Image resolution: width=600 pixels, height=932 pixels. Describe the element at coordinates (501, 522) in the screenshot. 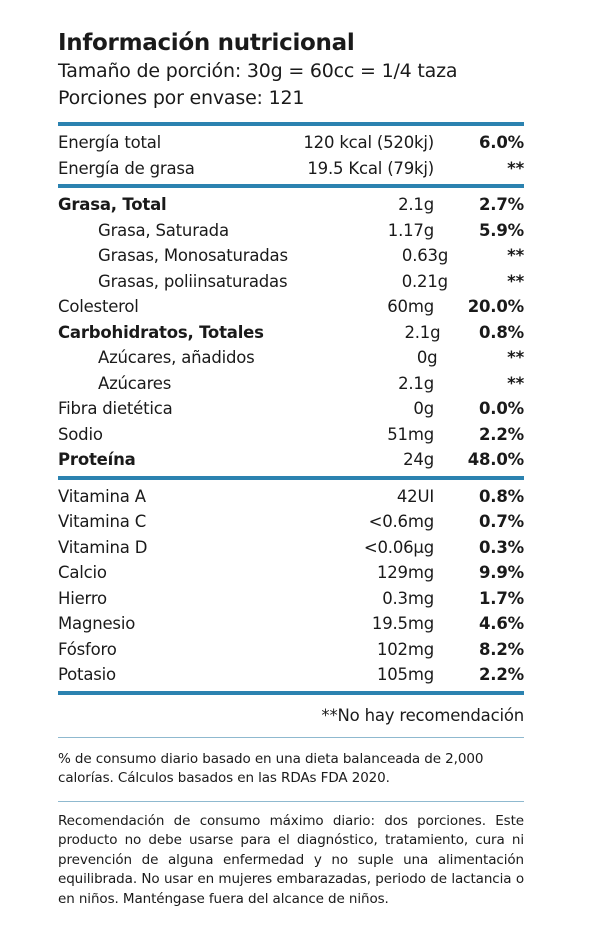

I see `daily-value-percent: 0.7%` at that location.